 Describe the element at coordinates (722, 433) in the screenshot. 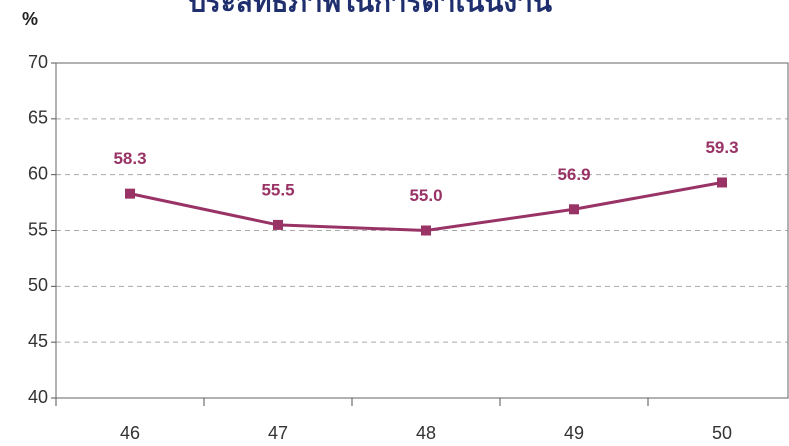

I see `x-tick-label: 50` at that location.